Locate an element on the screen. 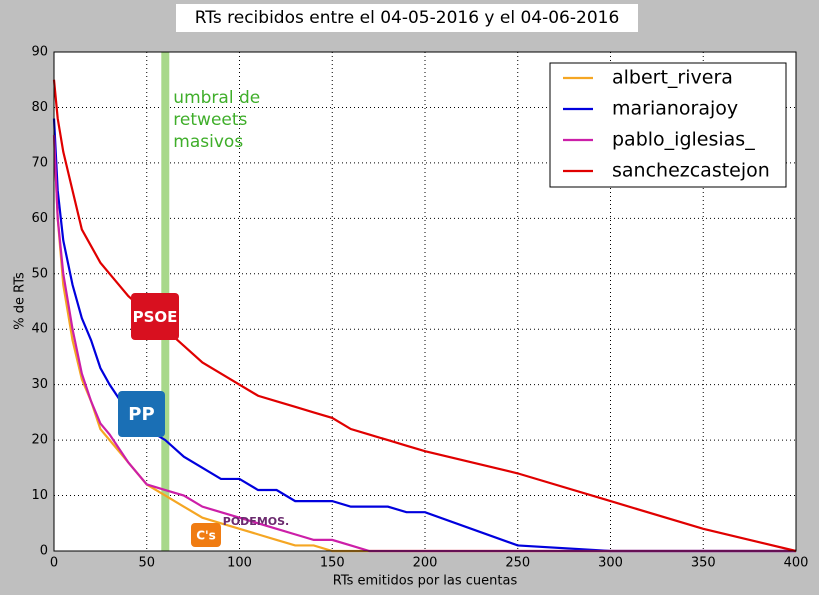 The height and width of the screenshot is (595, 819). y-axis-label: % de RTs is located at coordinates (20, 301).